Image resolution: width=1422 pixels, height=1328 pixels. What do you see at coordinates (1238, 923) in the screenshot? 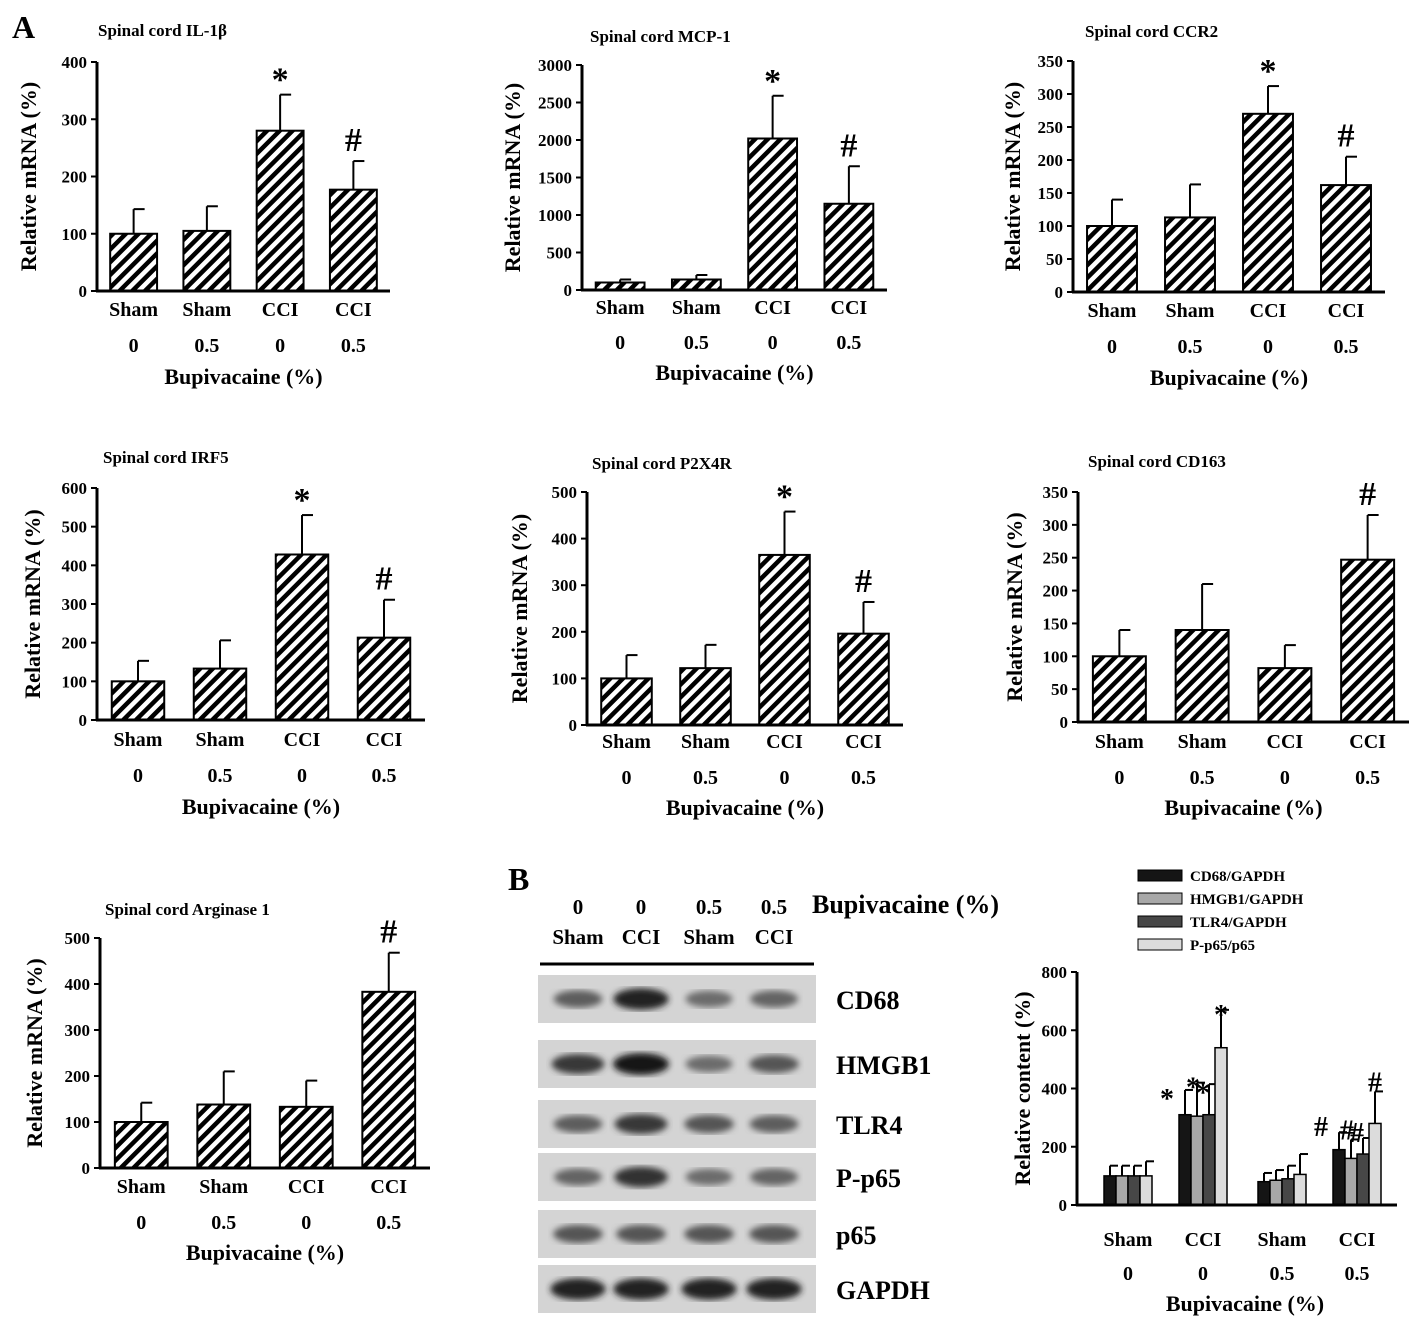
I see `legend-label: TLR4/GAPDH` at bounding box center [1238, 923].